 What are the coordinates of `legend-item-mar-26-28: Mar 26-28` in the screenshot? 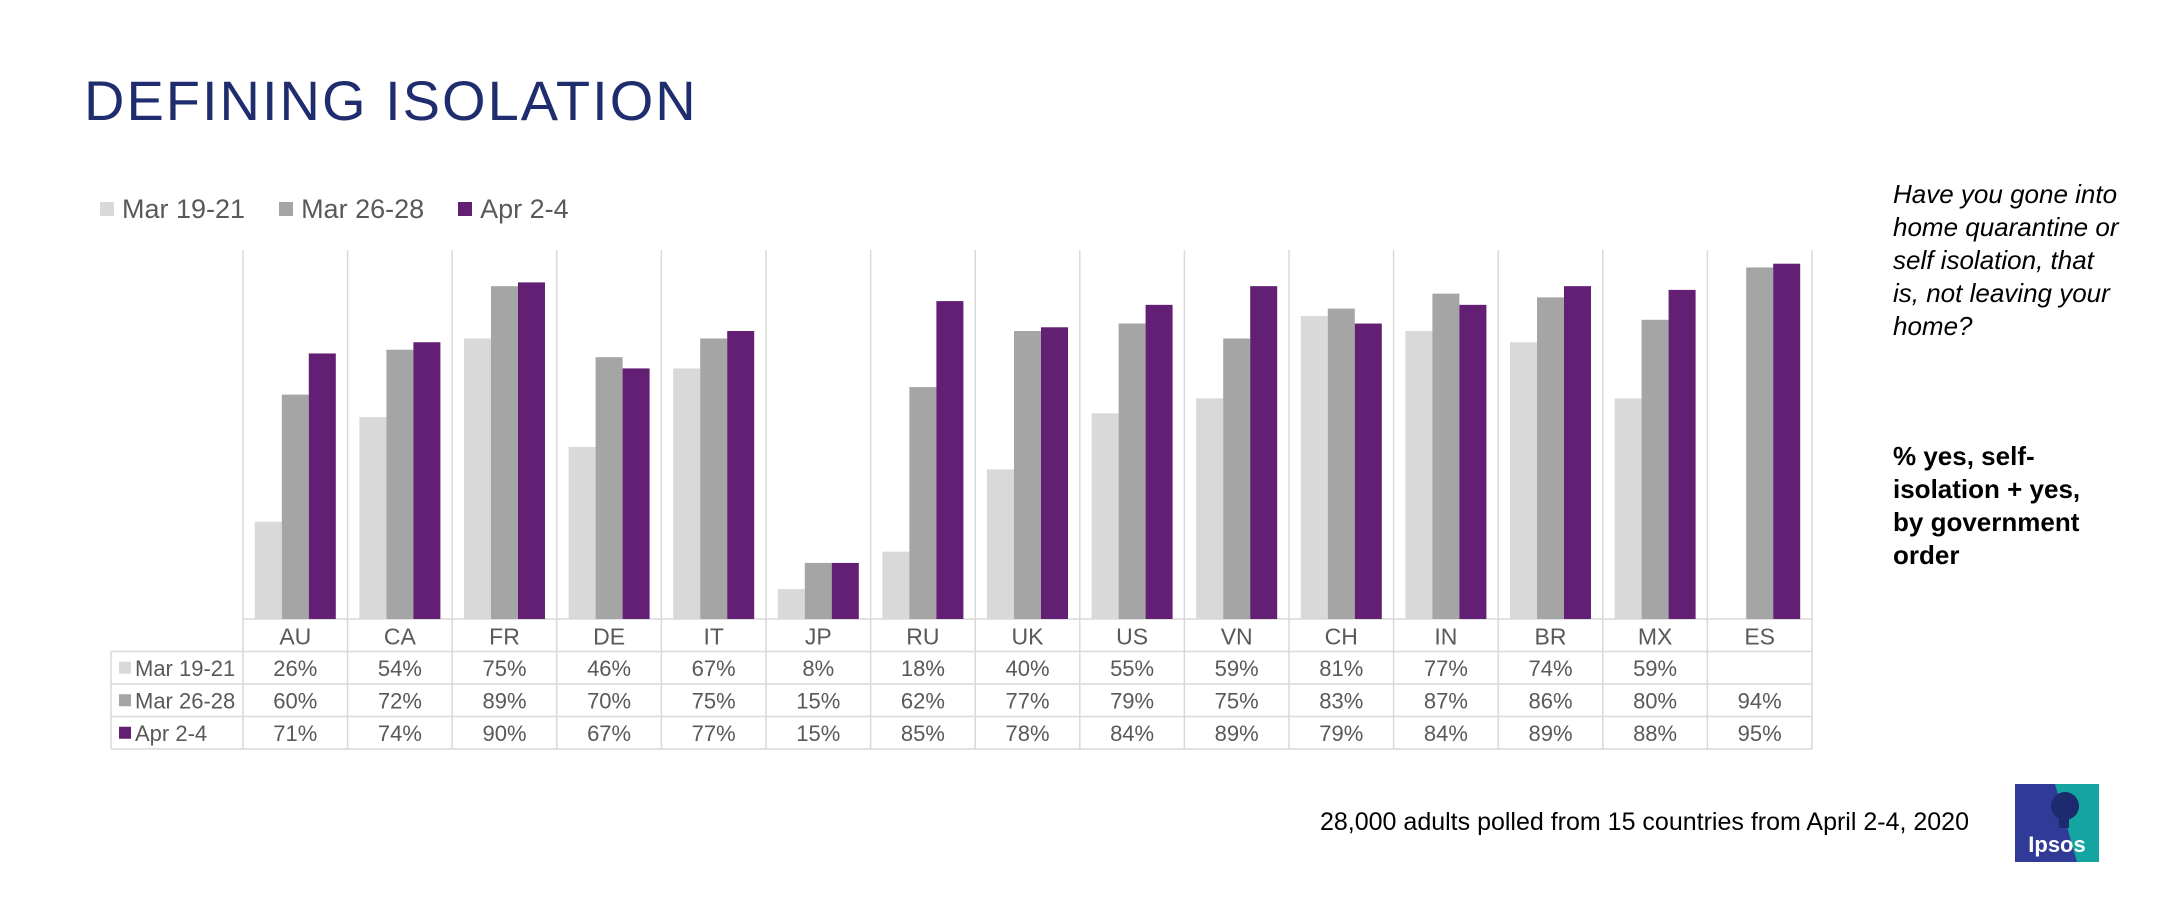 It's located at (351, 209).